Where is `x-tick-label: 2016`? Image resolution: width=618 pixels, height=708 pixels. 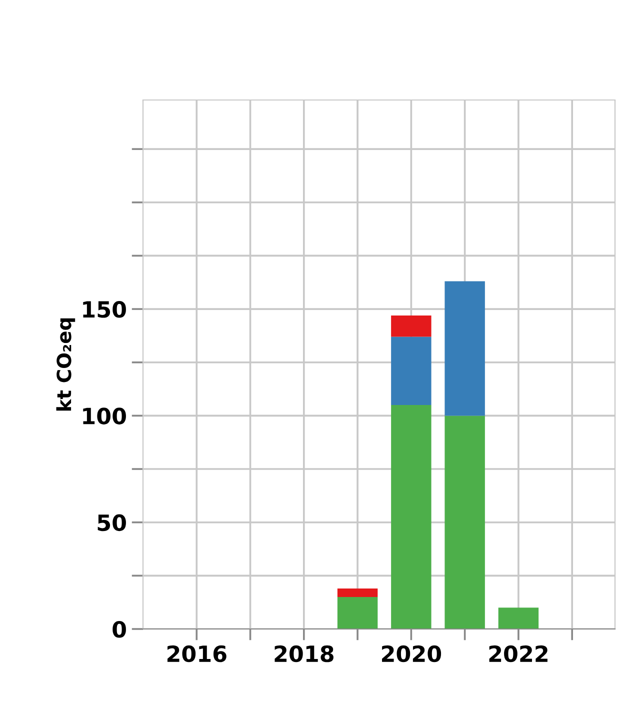 x-tick-label: 2016 is located at coordinates (196, 653).